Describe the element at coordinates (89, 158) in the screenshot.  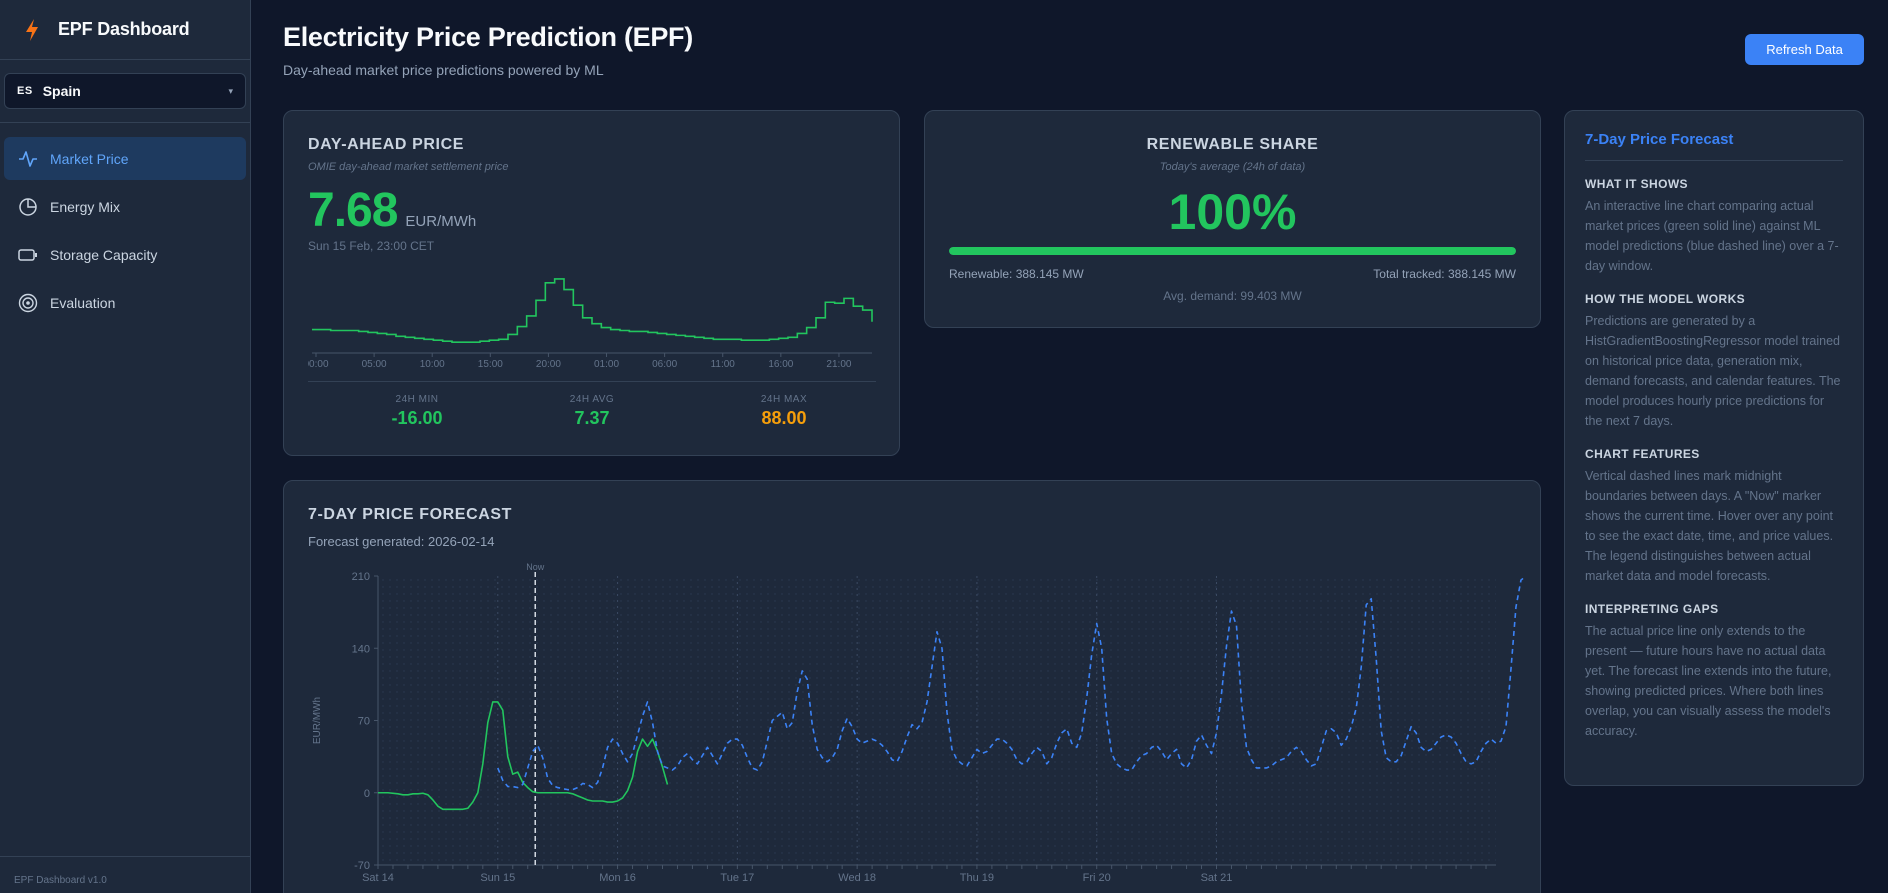
I see `sidebar-item-label: Market Price` at that location.